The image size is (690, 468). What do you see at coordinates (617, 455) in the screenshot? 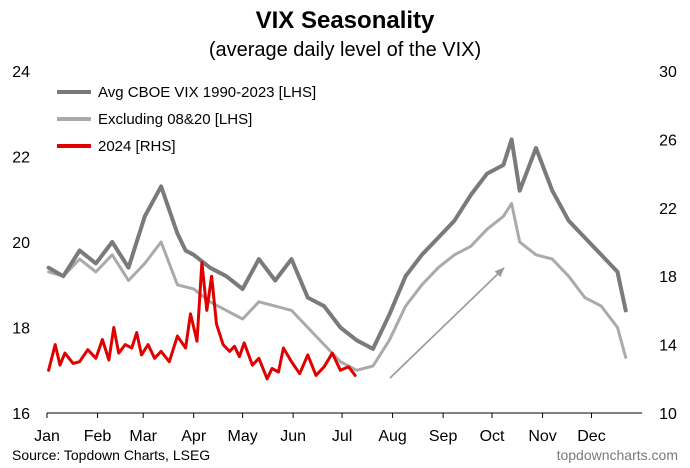
I see `watermark-text: topdowncharts.com` at bounding box center [617, 455].